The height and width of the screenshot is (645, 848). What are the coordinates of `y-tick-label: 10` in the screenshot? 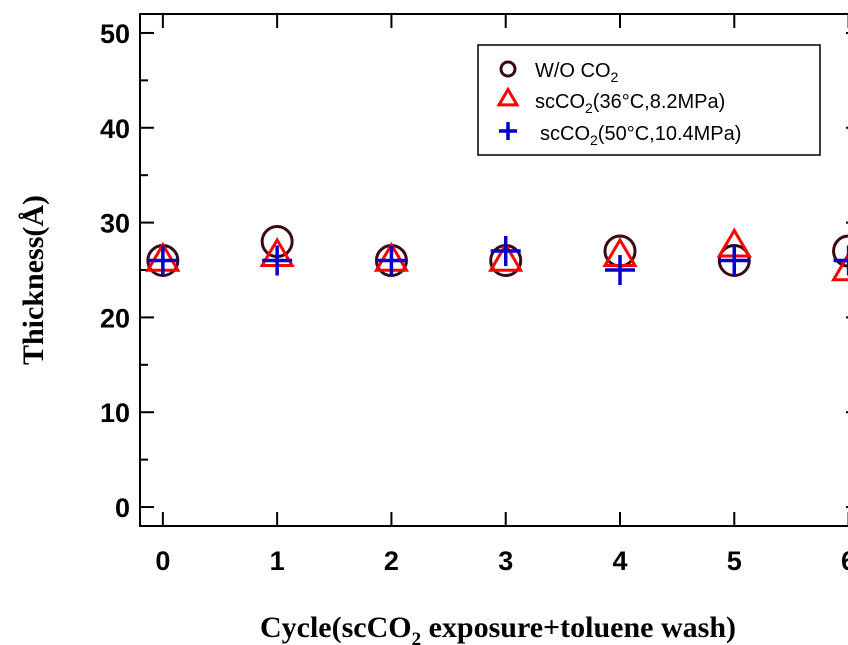 It's located at (115, 413).